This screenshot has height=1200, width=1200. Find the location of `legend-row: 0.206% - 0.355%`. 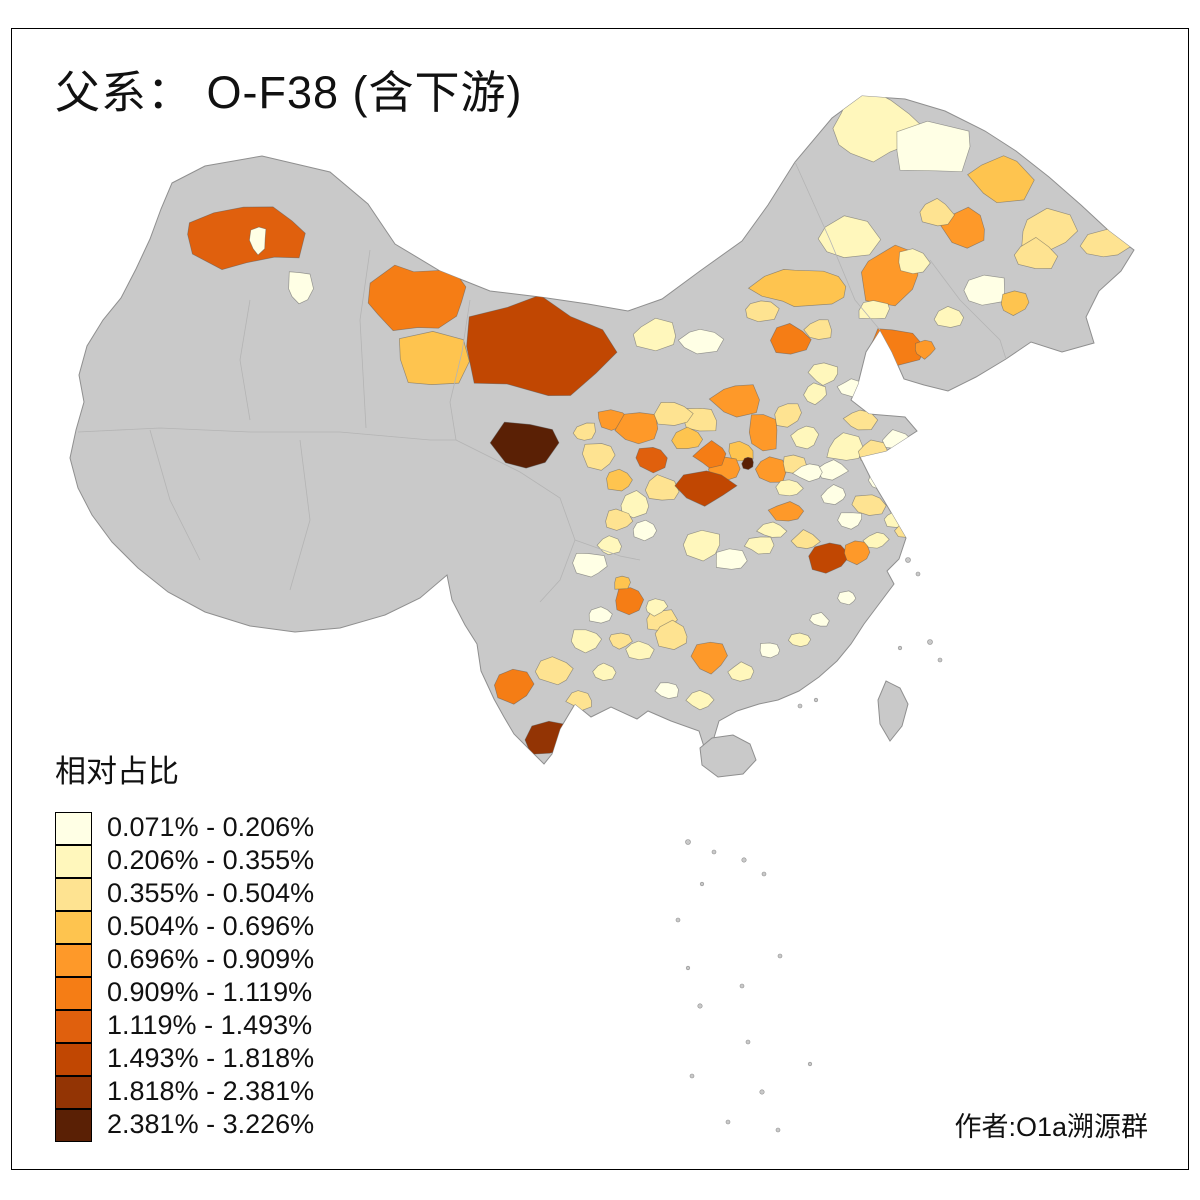

legend-row: 0.206% - 0.355% is located at coordinates (185, 861).